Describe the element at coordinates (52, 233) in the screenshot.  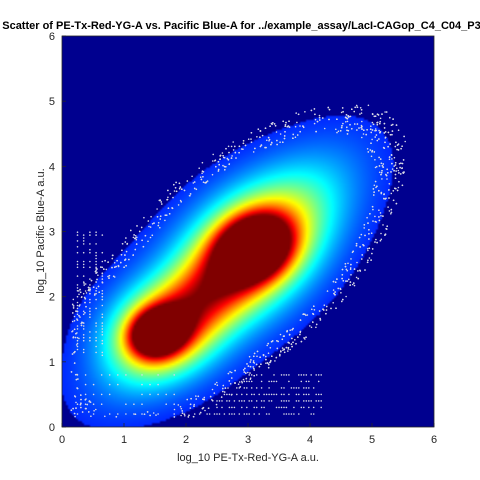
I see `y-tick-label: 3` at that location.